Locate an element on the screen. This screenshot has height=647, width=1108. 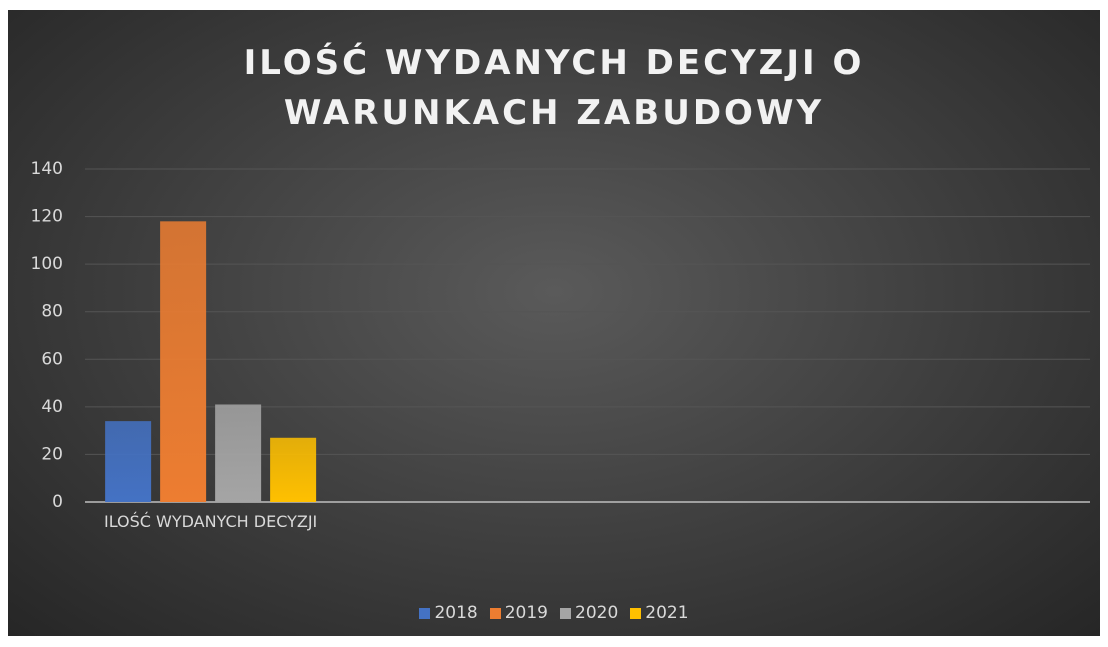
legend-item: 2020 is located at coordinates (589, 613).